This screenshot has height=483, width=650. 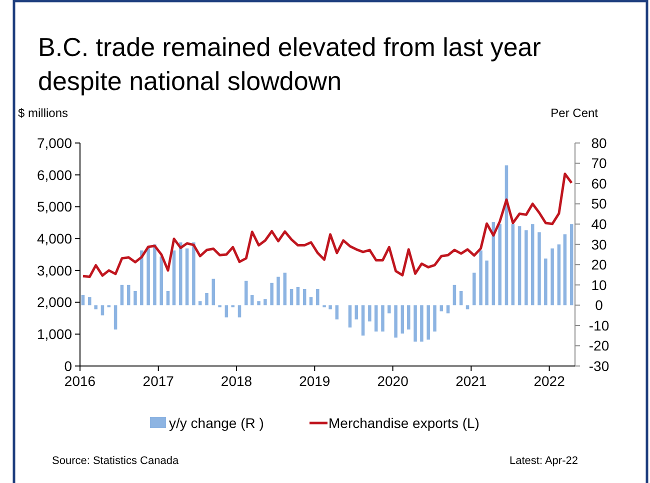 What do you see at coordinates (599, 264) in the screenshot?
I see `y2-tick-label: 20` at bounding box center [599, 264].